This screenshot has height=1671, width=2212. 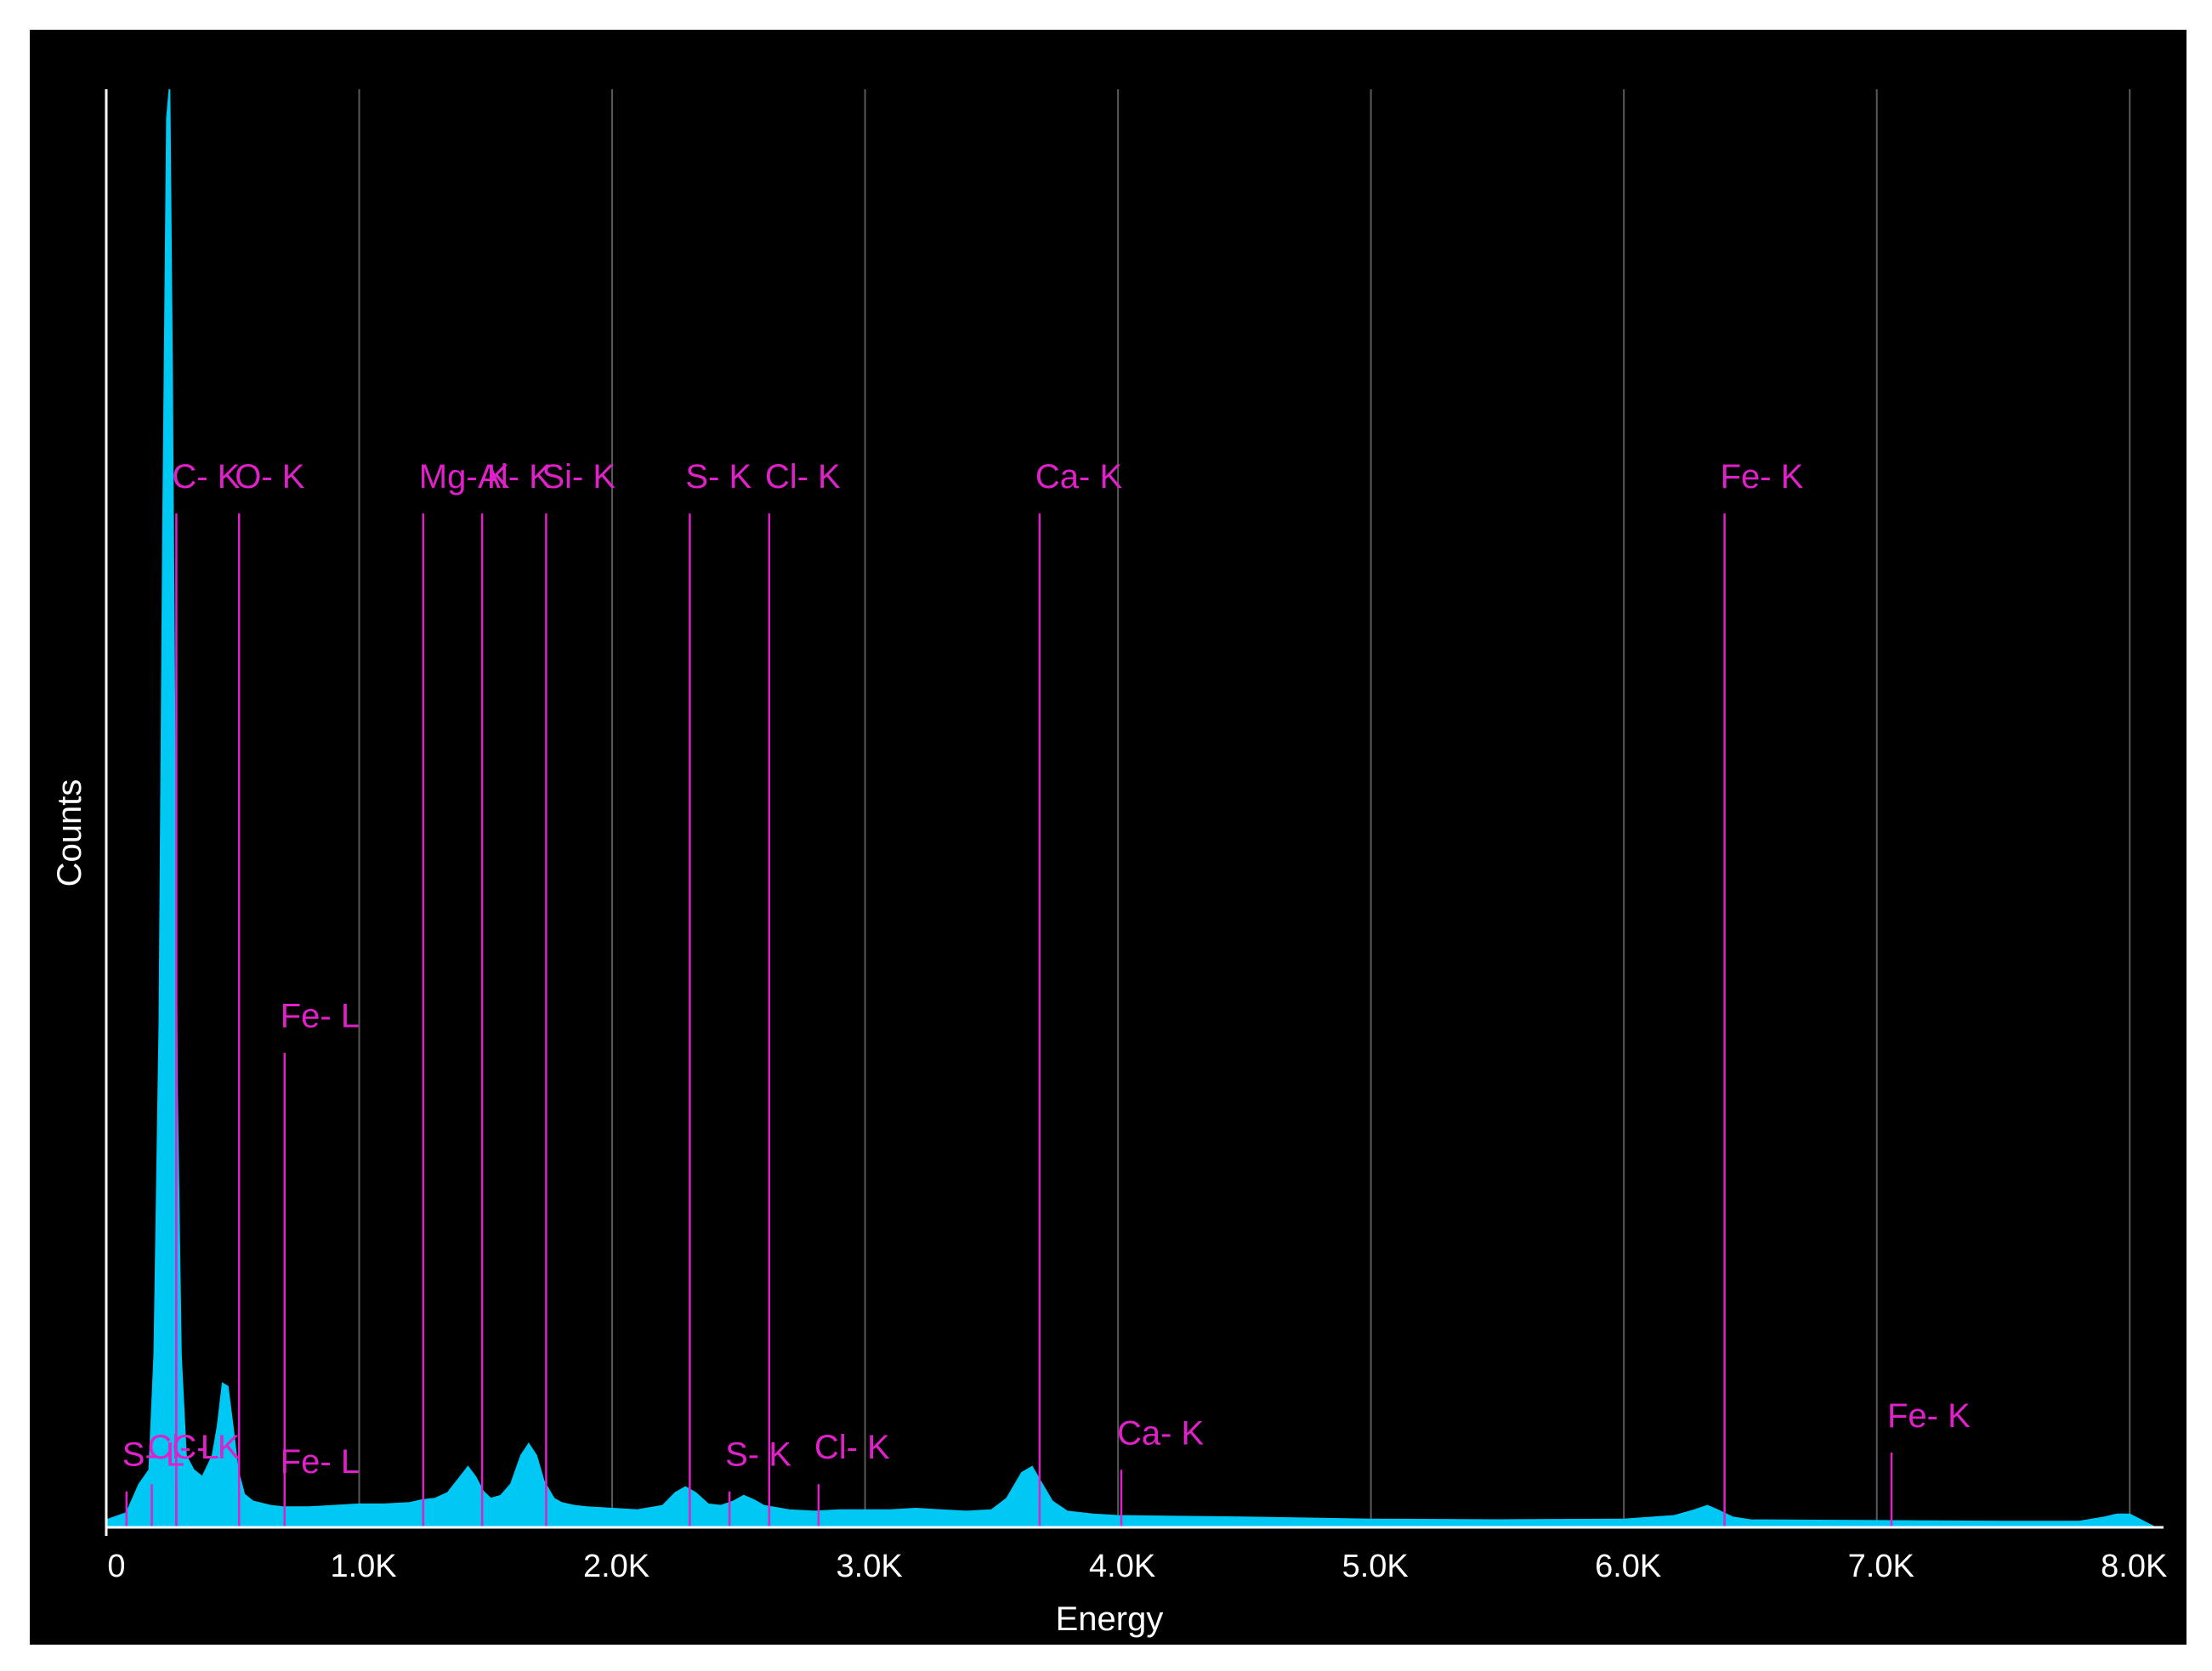 What do you see at coordinates (616, 1566) in the screenshot?
I see `x-tick-label: 2.0K` at bounding box center [616, 1566].